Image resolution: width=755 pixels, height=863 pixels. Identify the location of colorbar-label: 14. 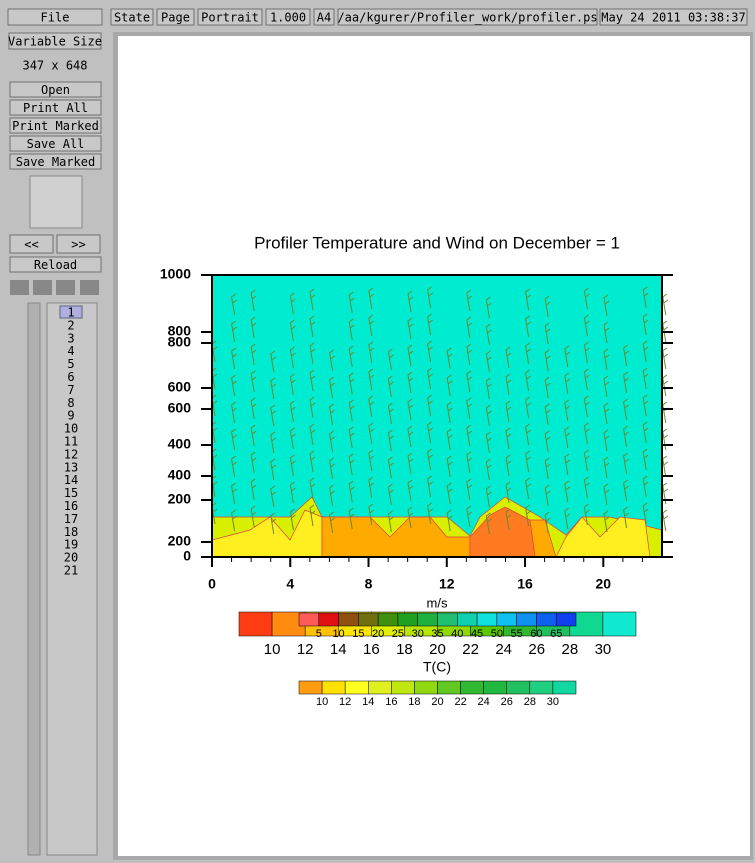
(368, 702).